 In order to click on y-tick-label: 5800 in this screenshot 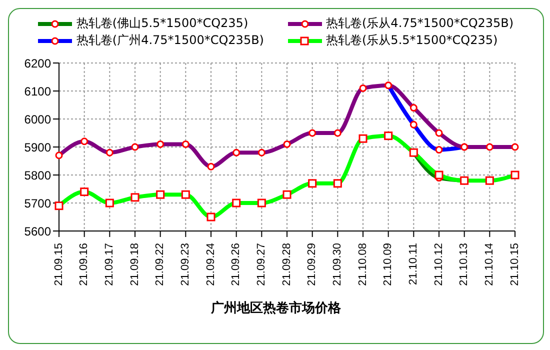, I will do `click(38, 175)`.